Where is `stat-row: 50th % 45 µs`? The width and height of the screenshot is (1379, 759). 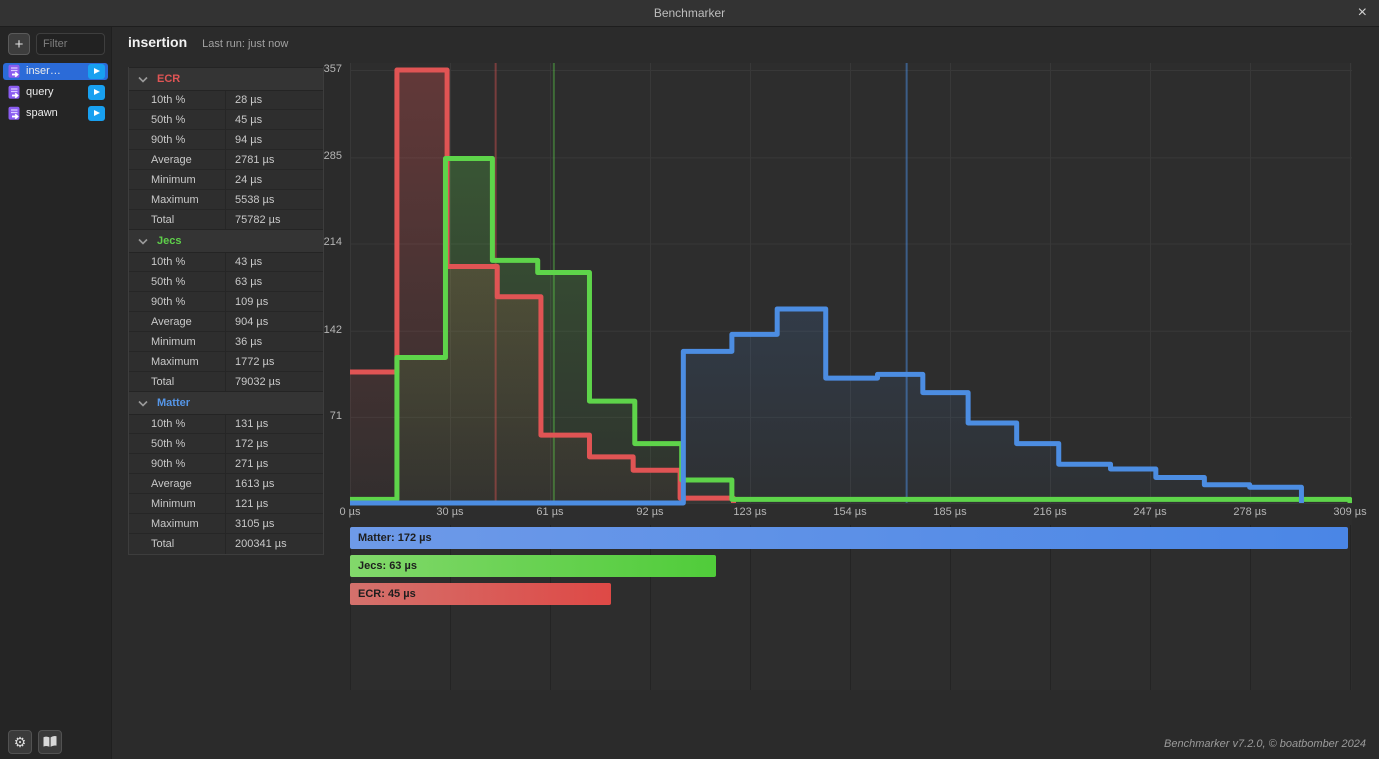 stat-row: 50th % 45 µs is located at coordinates (226, 120).